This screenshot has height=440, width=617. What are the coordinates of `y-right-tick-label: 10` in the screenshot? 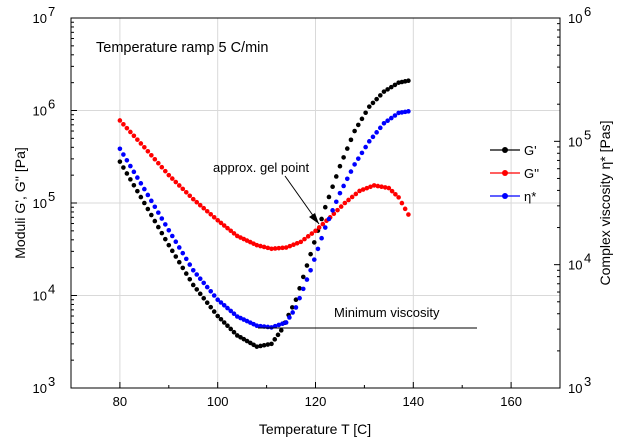 It's located at (575, 18).